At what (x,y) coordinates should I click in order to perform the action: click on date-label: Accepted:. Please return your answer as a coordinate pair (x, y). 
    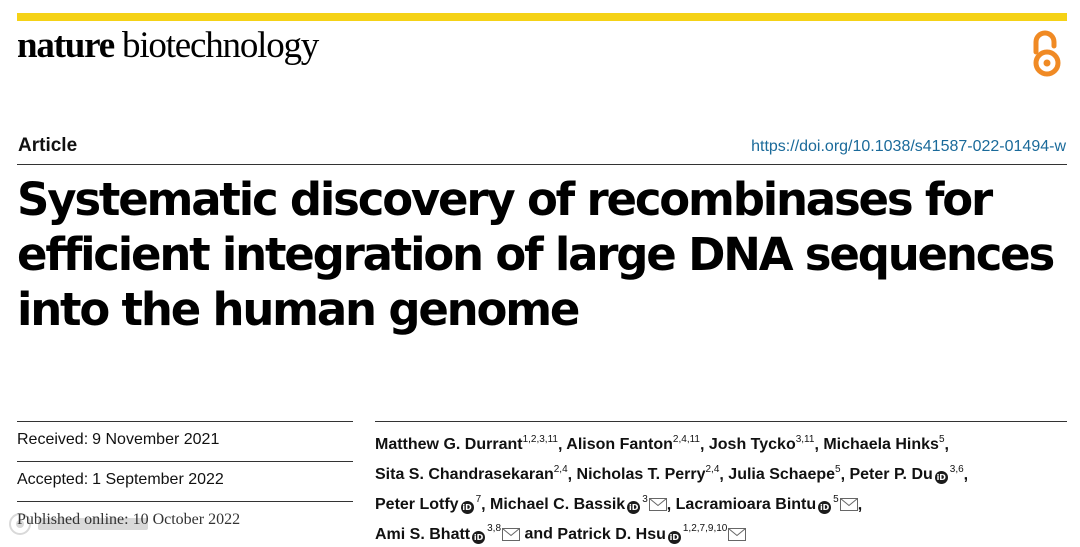
    Looking at the image, I should click on (53, 479).